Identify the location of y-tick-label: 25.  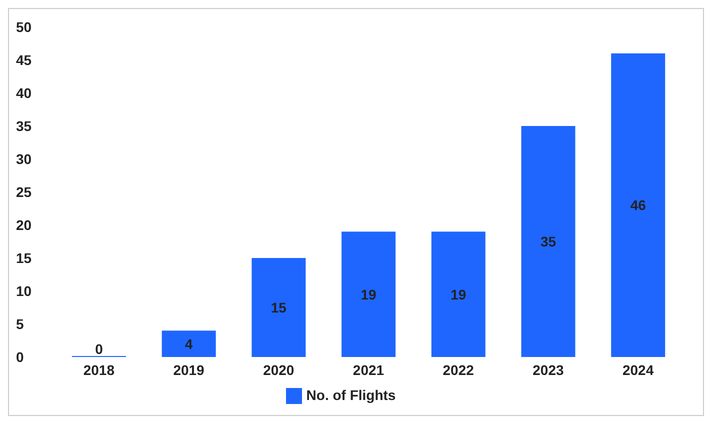
(24, 192).